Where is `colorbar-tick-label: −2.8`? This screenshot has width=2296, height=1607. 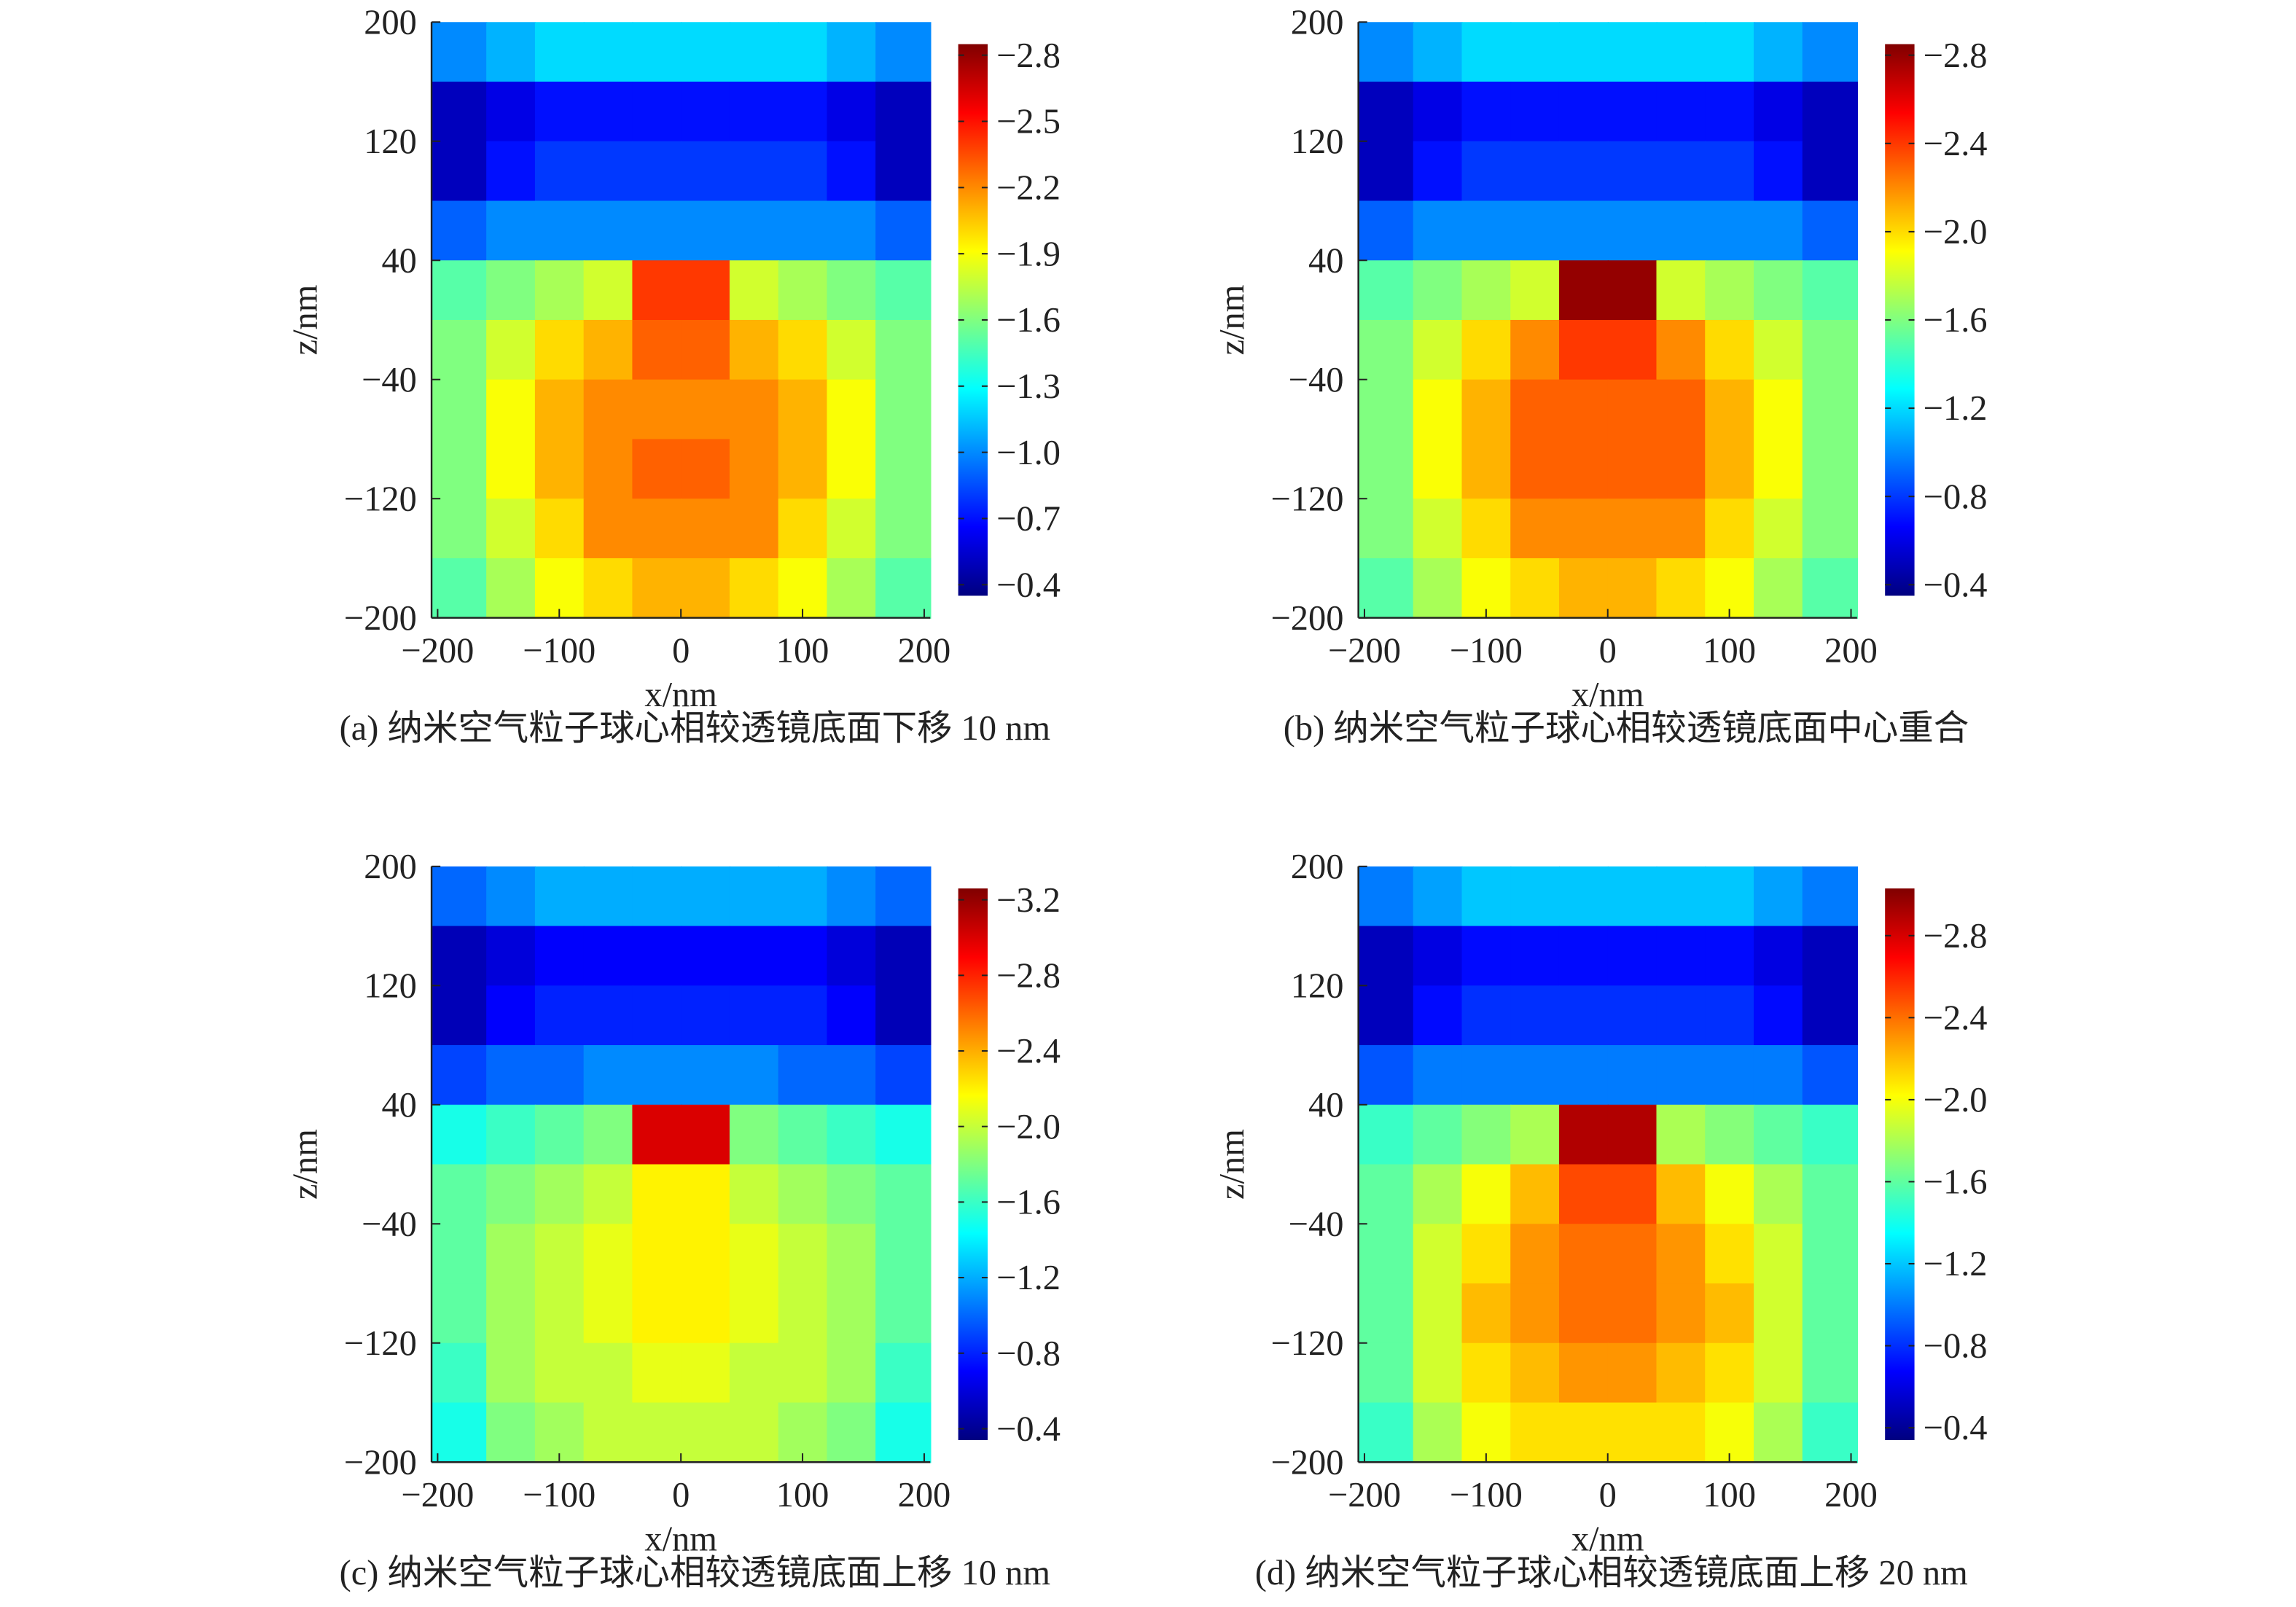 colorbar-tick-label: −2.8 is located at coordinates (1956, 936).